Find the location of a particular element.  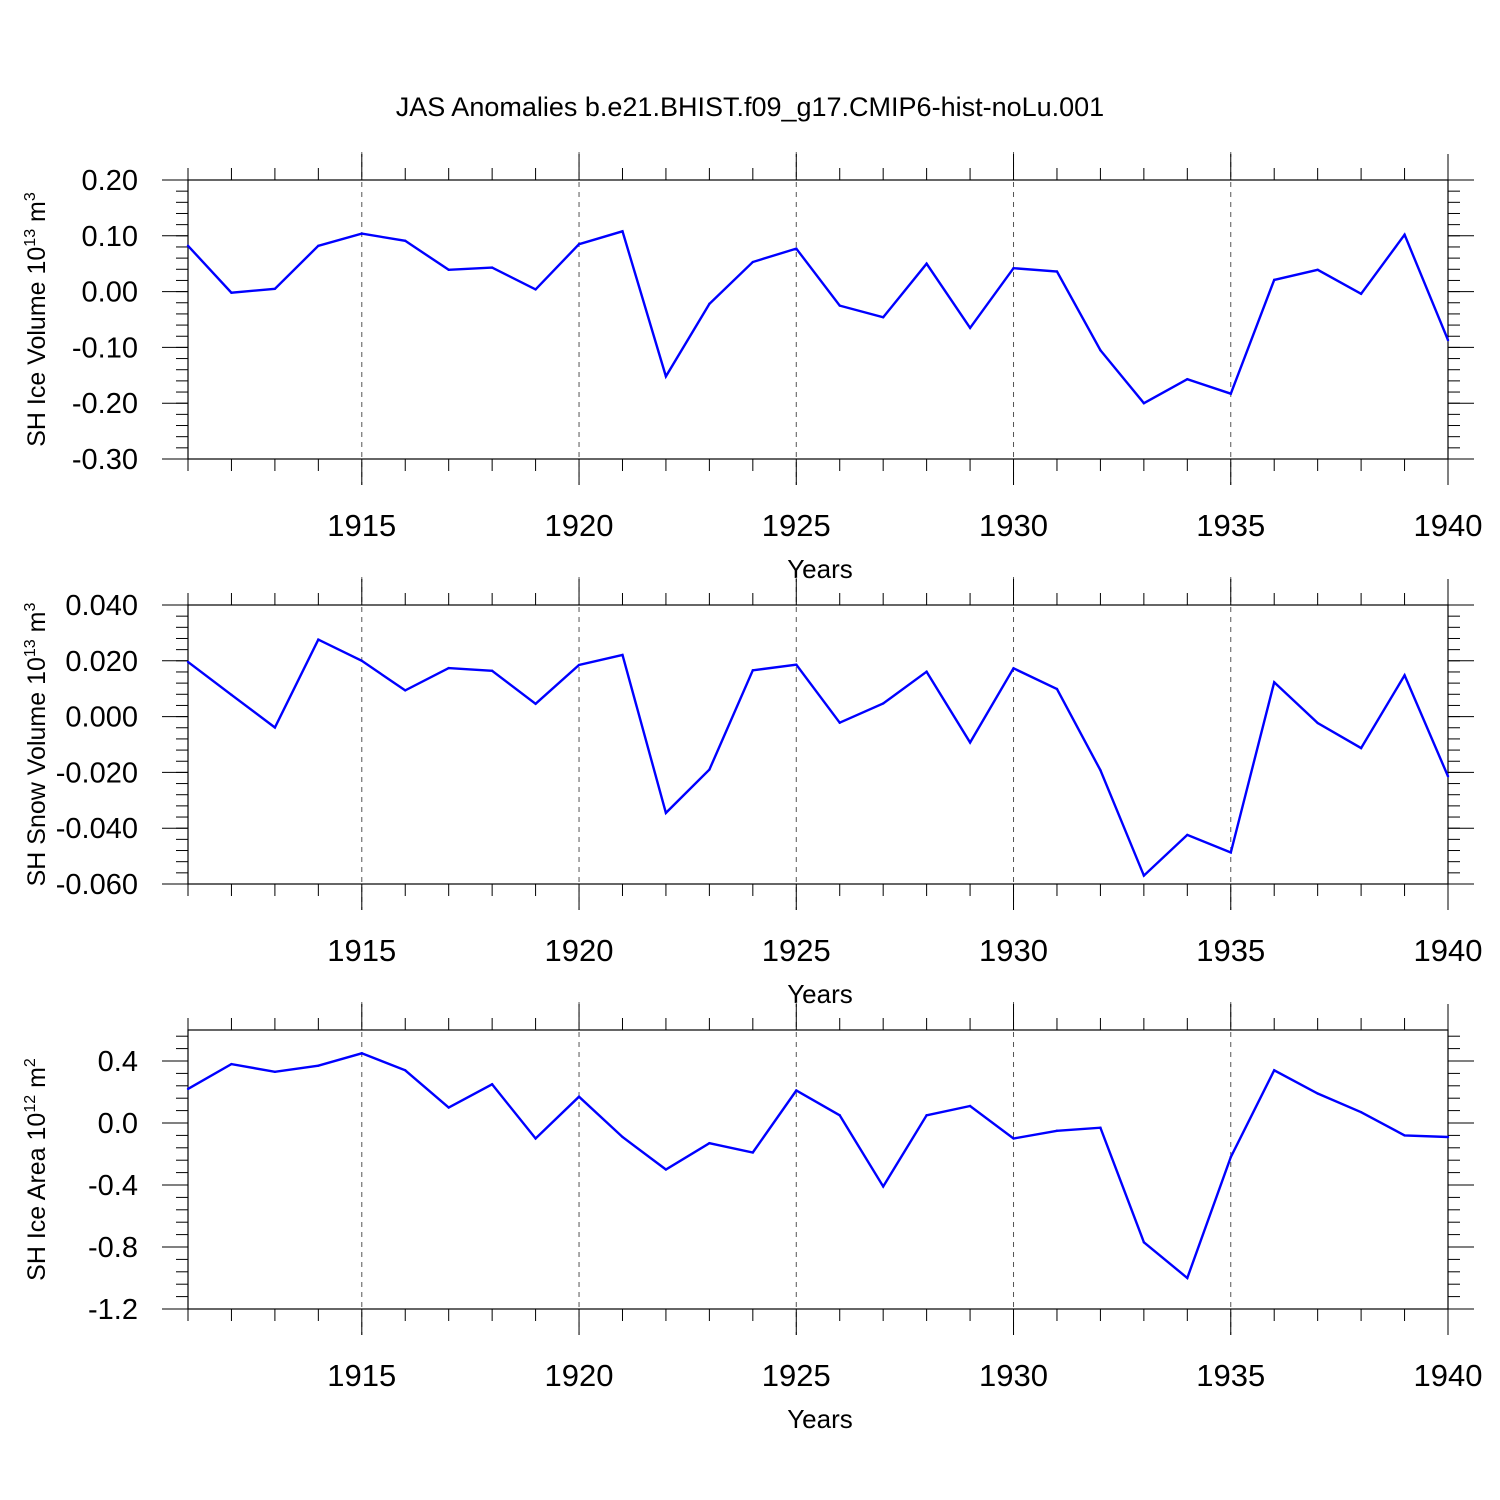

y-axis-label: SH Ice Volume 1013 m3 is located at coordinates (36, 319).